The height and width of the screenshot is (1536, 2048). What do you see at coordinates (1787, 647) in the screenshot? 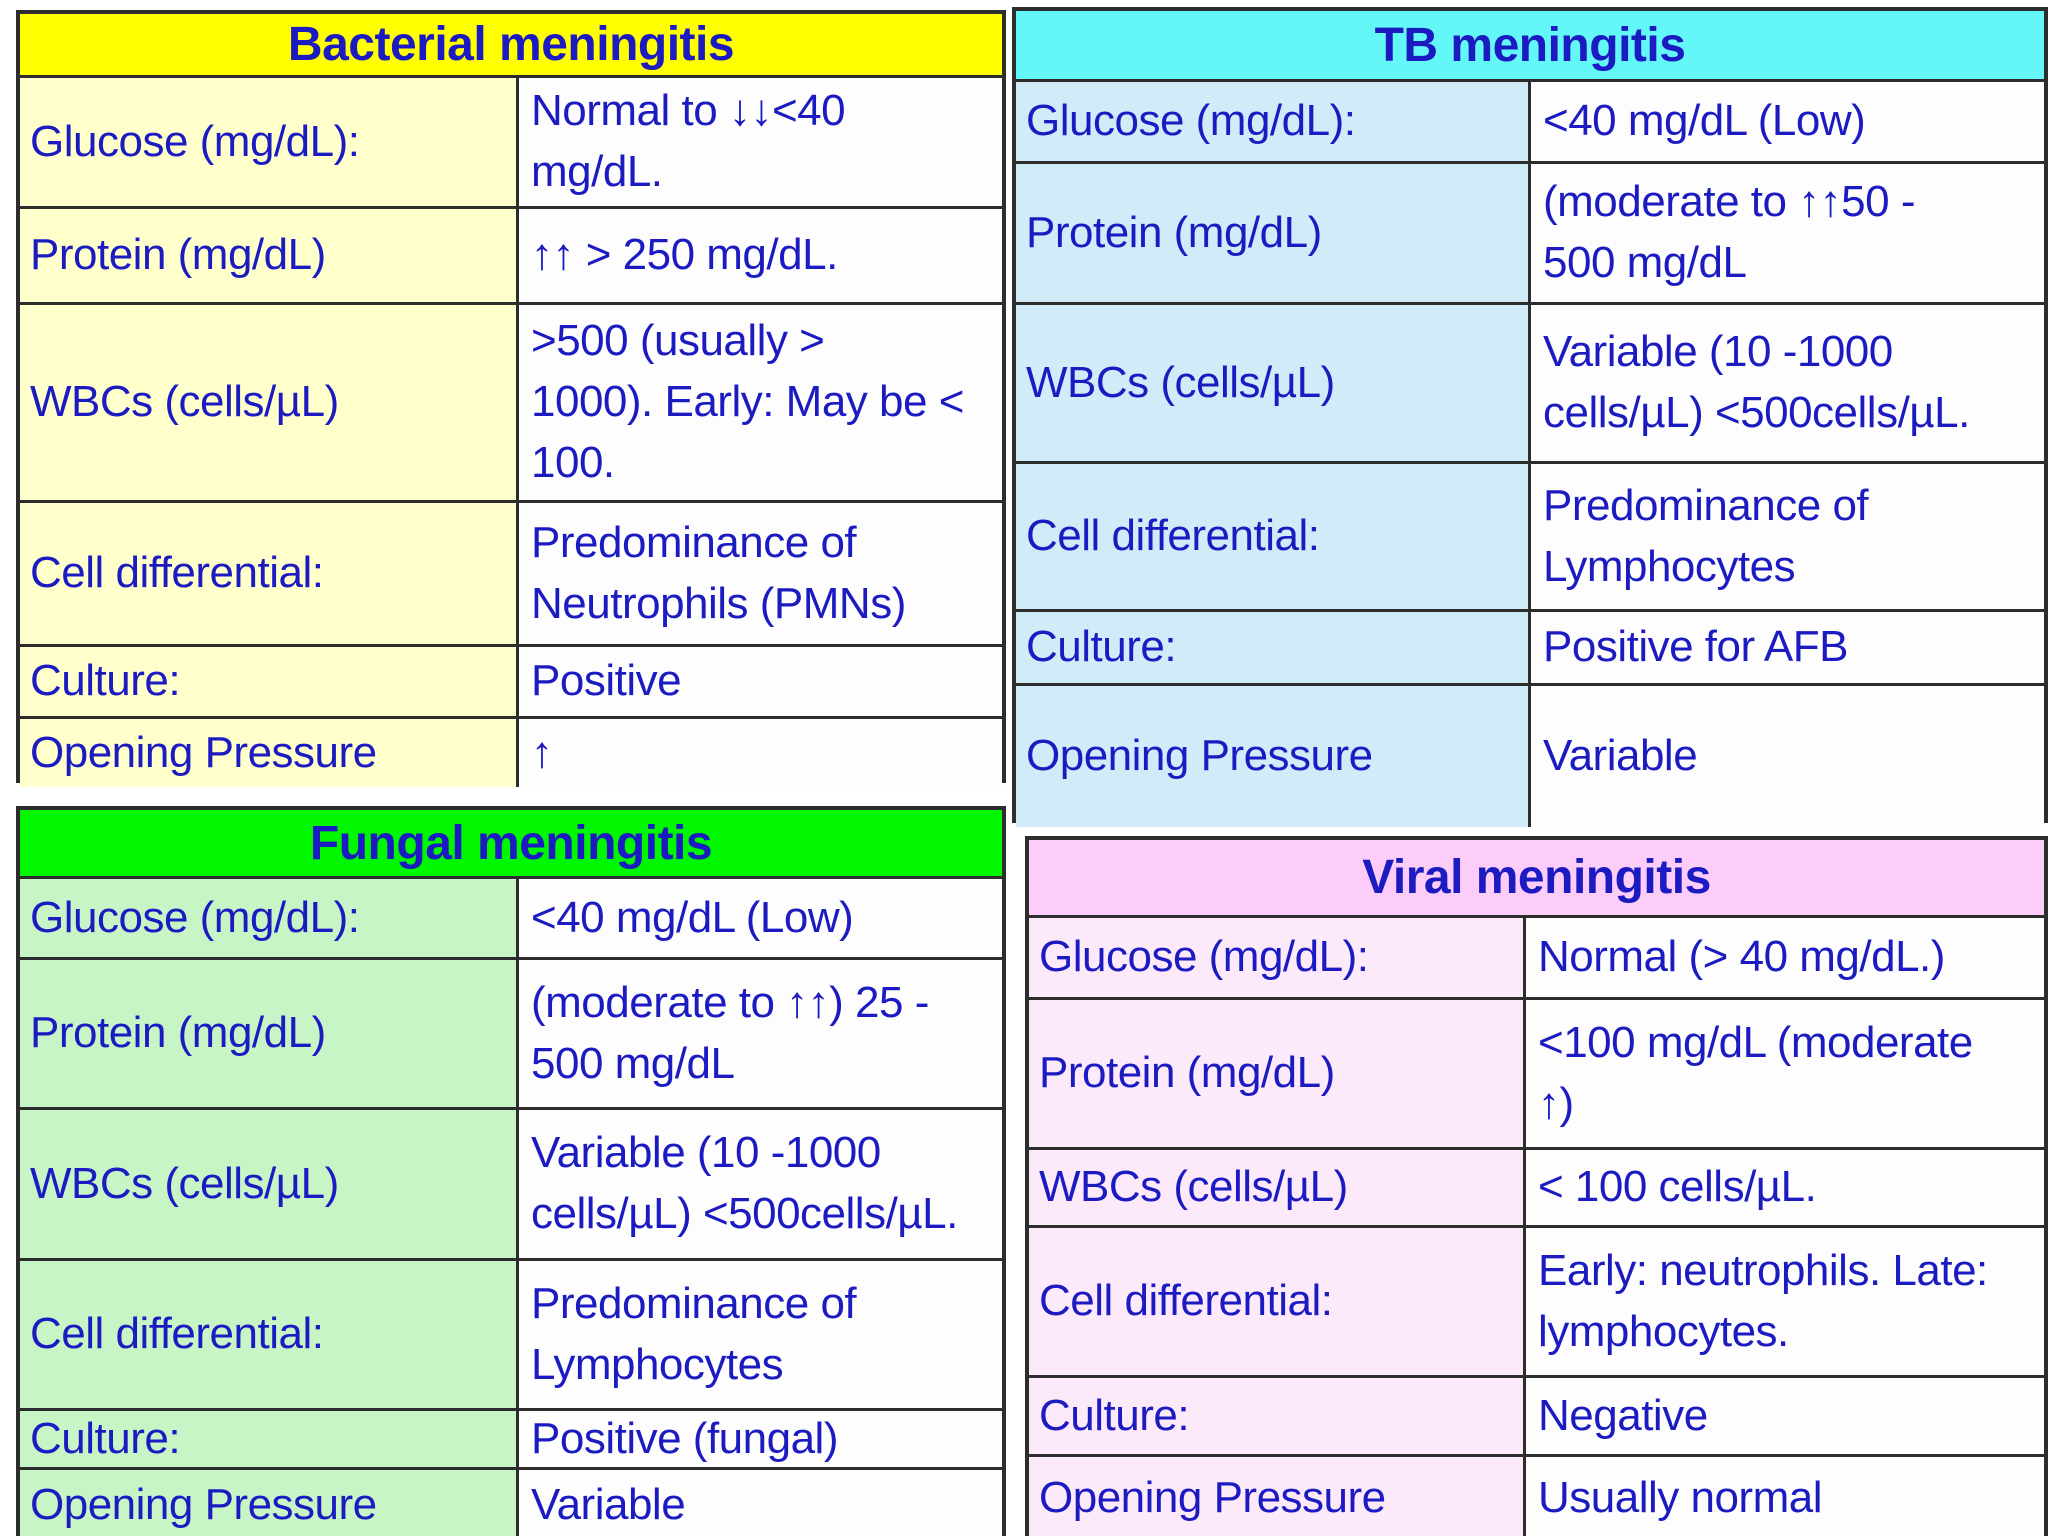
I see `row-value: Positive for AFB` at bounding box center [1787, 647].